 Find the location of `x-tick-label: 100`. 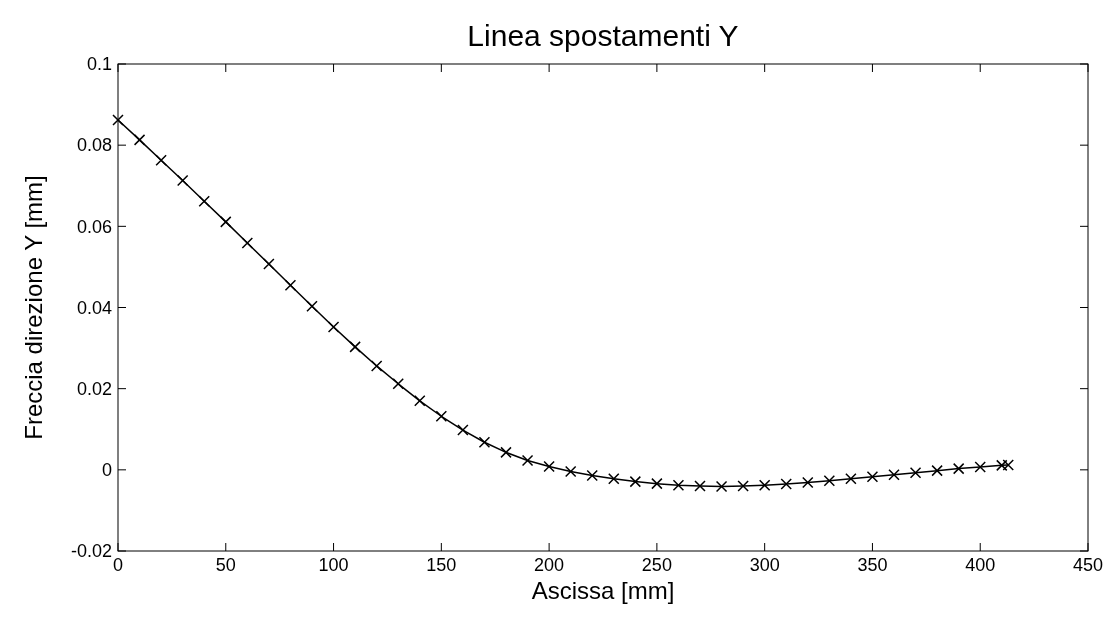

x-tick-label: 100 is located at coordinates (333, 565).